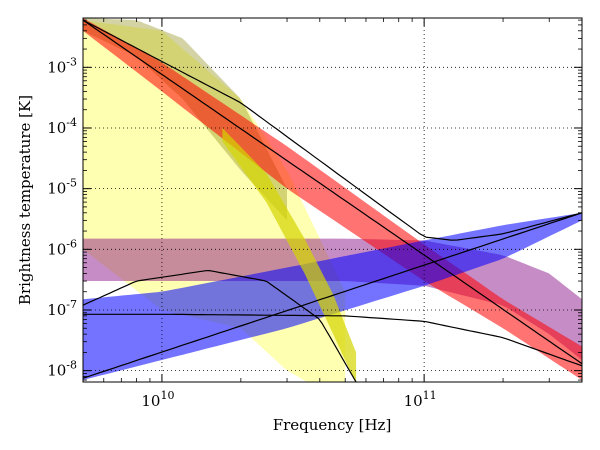 This screenshot has height=450, width=600. Describe the element at coordinates (25, 200) in the screenshot. I see `y-axis-title: Brightness temperature [K]` at that location.